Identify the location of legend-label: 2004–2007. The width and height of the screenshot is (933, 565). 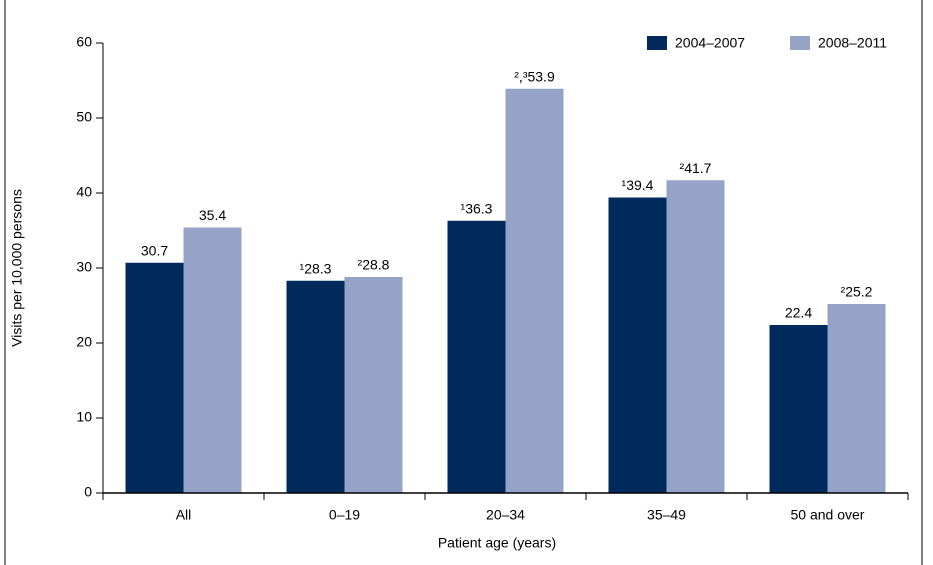
(710, 43).